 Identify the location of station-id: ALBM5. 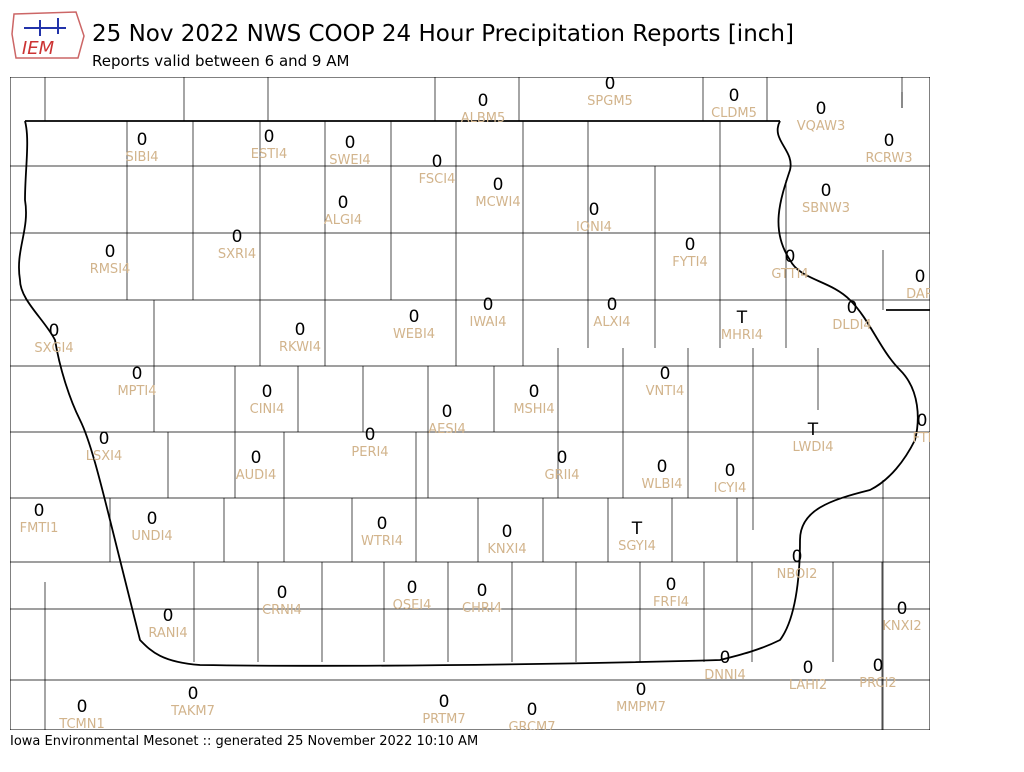
(483, 118).